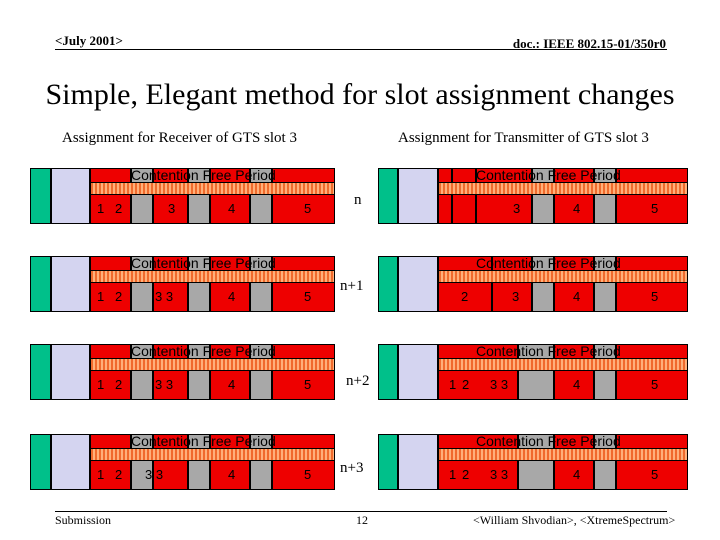  I want to click on right-row1-slot-label: 5, so click(655, 208).